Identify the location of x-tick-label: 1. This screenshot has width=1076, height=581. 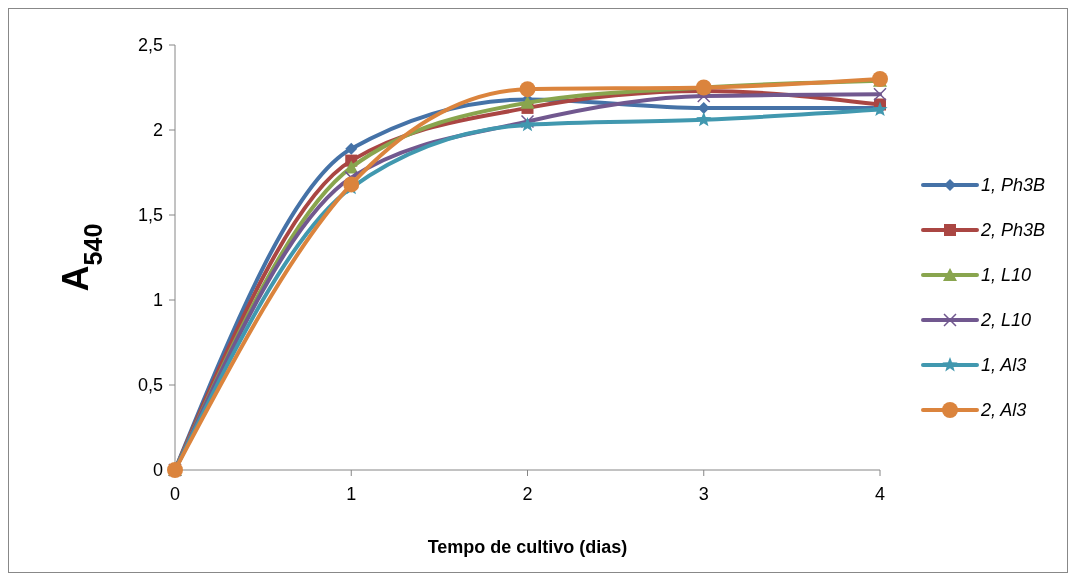
(351, 494).